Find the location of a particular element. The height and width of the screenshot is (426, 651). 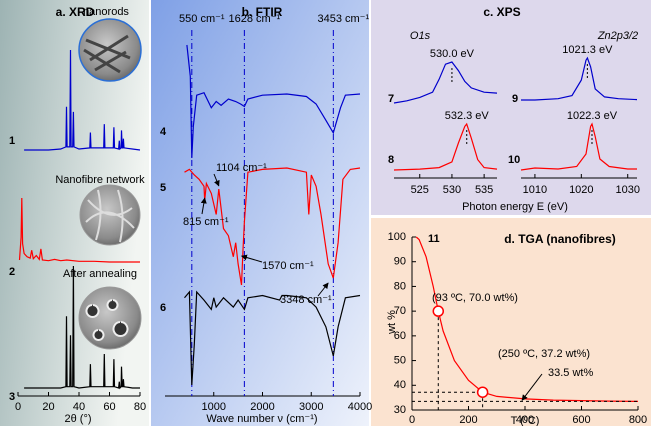

series-number: 5 is located at coordinates (163, 188).